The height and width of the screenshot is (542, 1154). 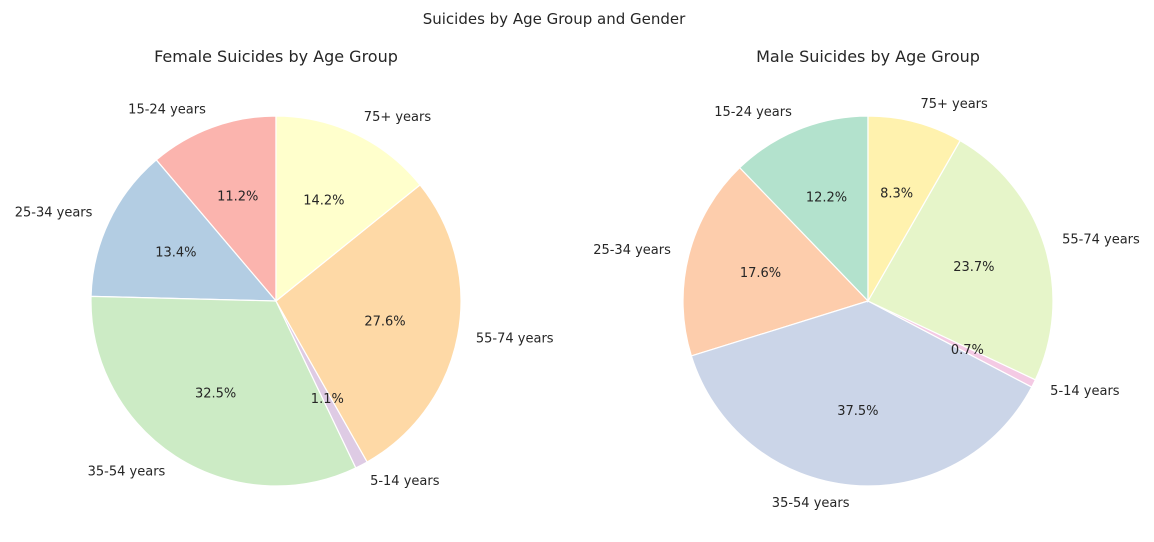 I want to click on female-pie-title: Female Suicides by Age Group, so click(x=276, y=56).